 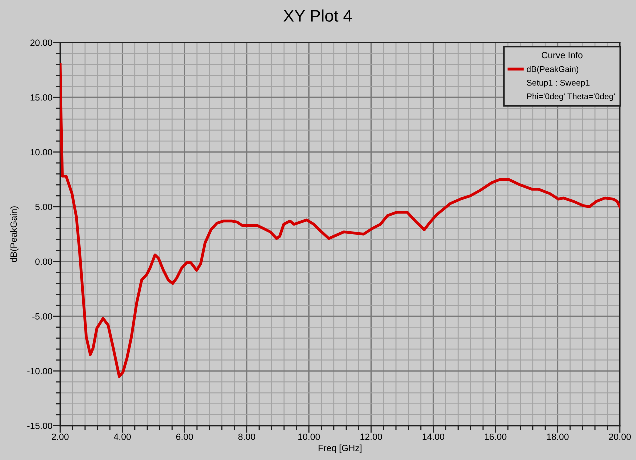 I want to click on y-tick-label: 20.00, so click(x=41, y=43).